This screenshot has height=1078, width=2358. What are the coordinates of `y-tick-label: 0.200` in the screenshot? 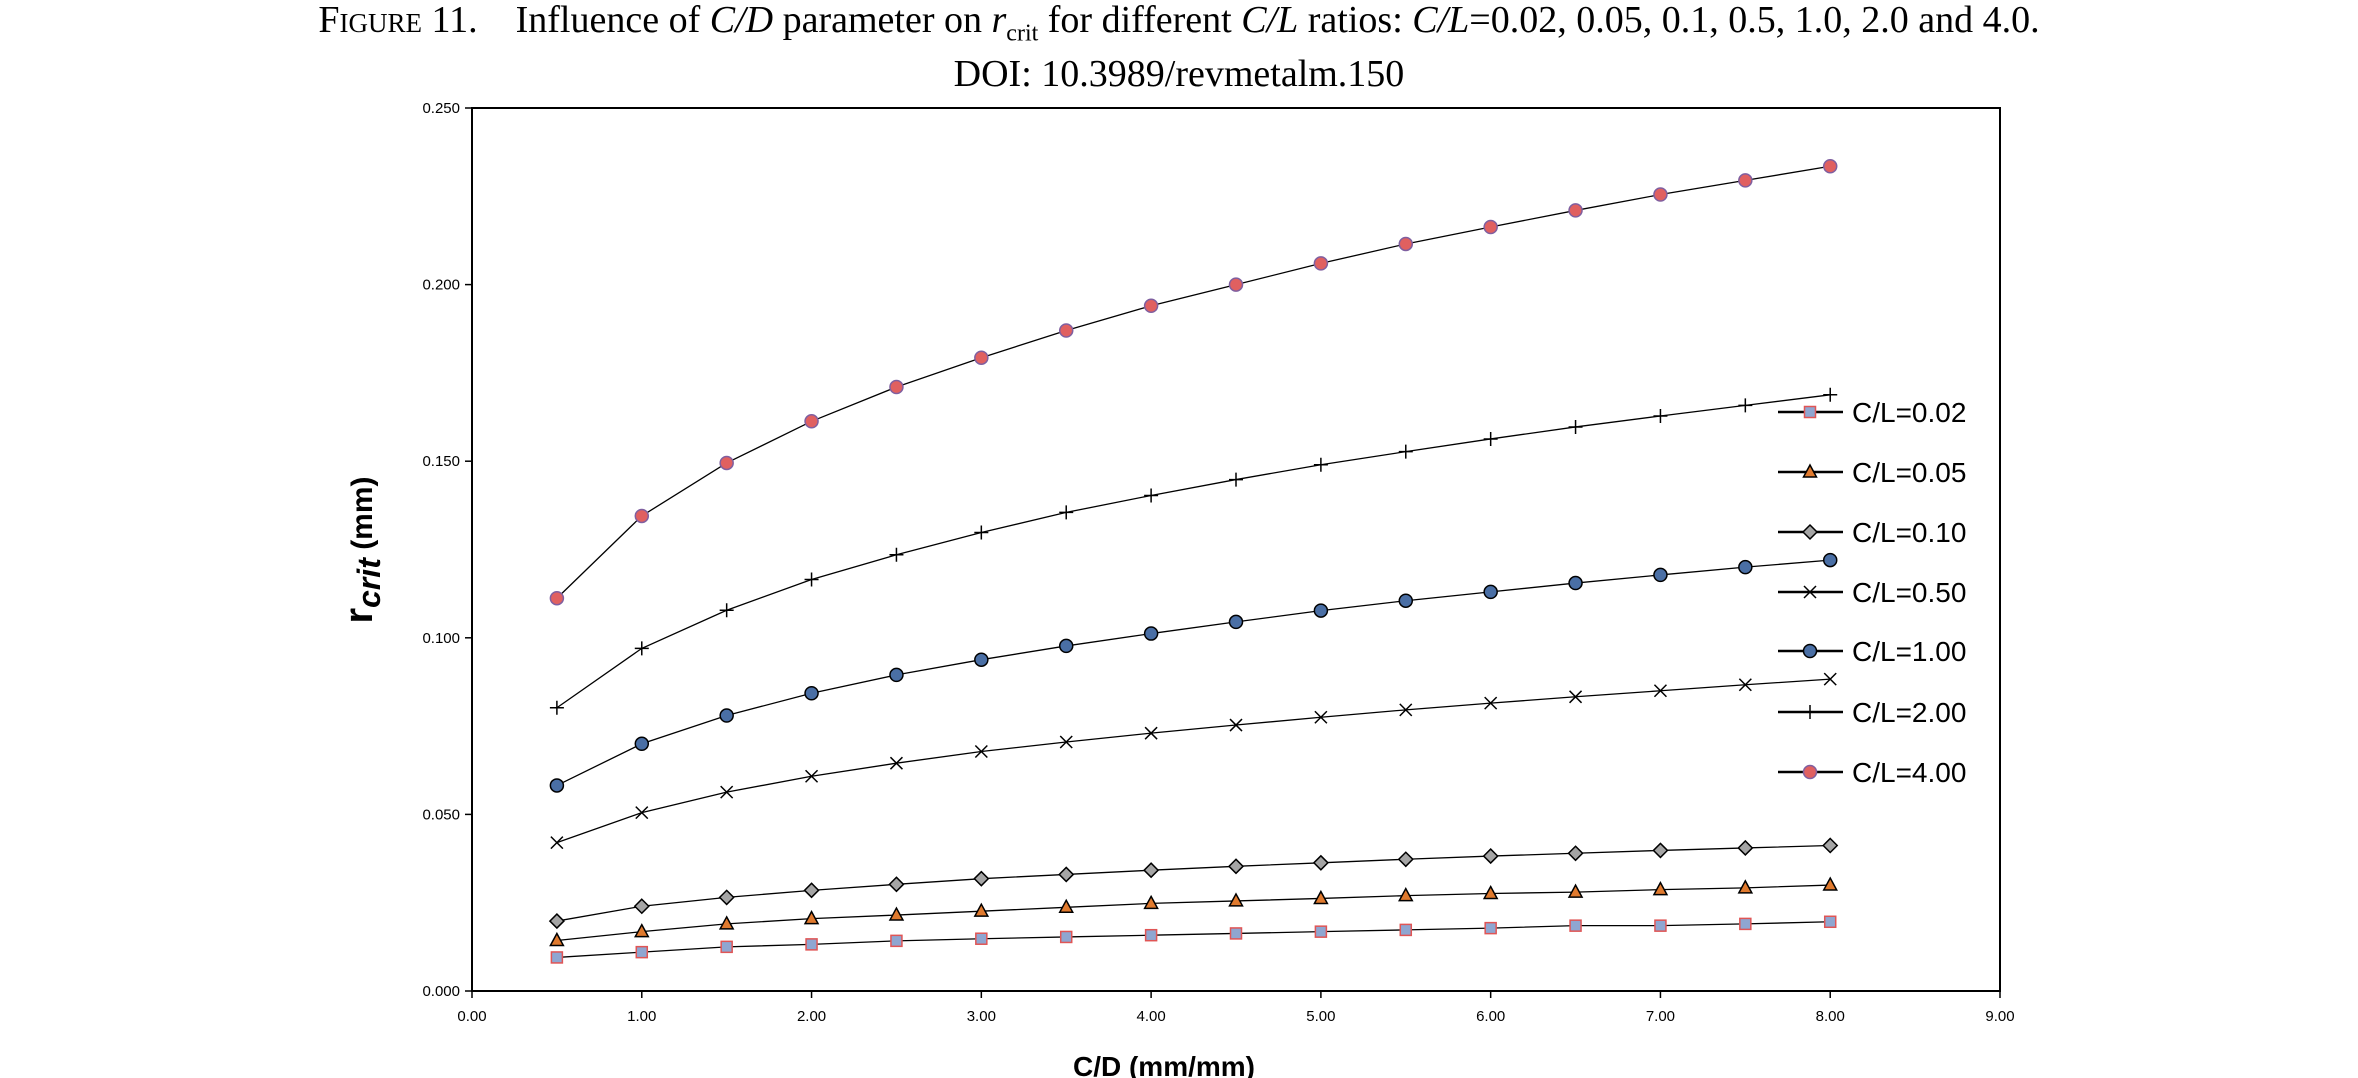 It's located at (441, 285).